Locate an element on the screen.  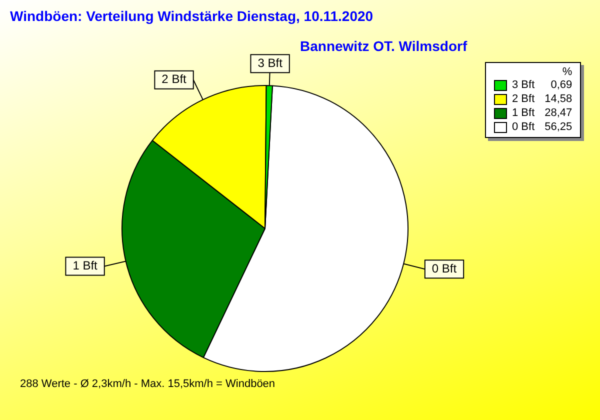
text: 288 Werte - Ø 2,3km/h - Max. 15,5km/h = Windböen is located at coordinates (148, 384).